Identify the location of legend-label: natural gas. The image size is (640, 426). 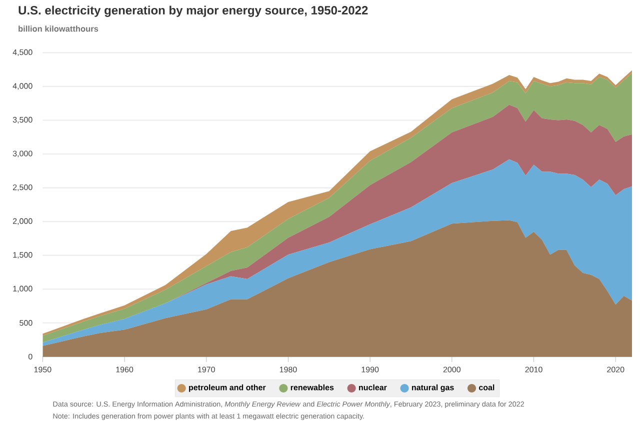
(433, 388).